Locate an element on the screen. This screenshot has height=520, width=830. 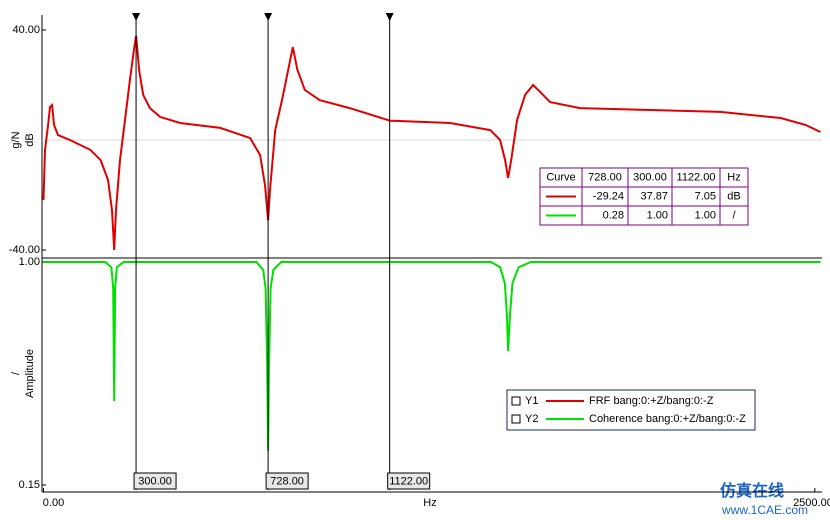
table-cell: 7.05 is located at coordinates (705, 196).